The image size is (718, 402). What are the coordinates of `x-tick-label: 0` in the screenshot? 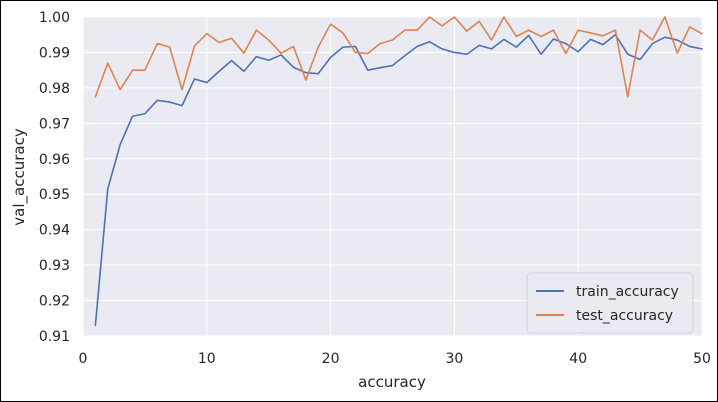 It's located at (83, 359).